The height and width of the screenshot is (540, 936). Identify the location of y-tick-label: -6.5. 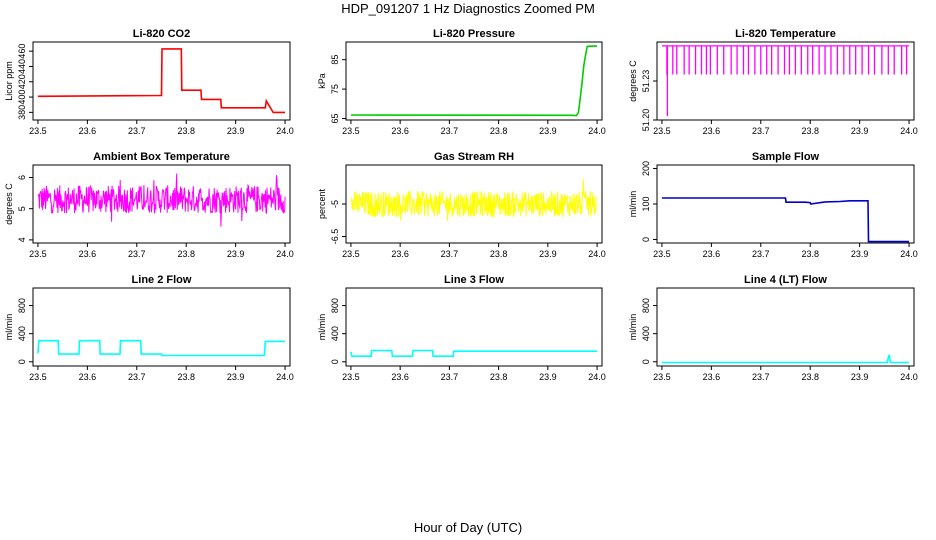
(335, 237).